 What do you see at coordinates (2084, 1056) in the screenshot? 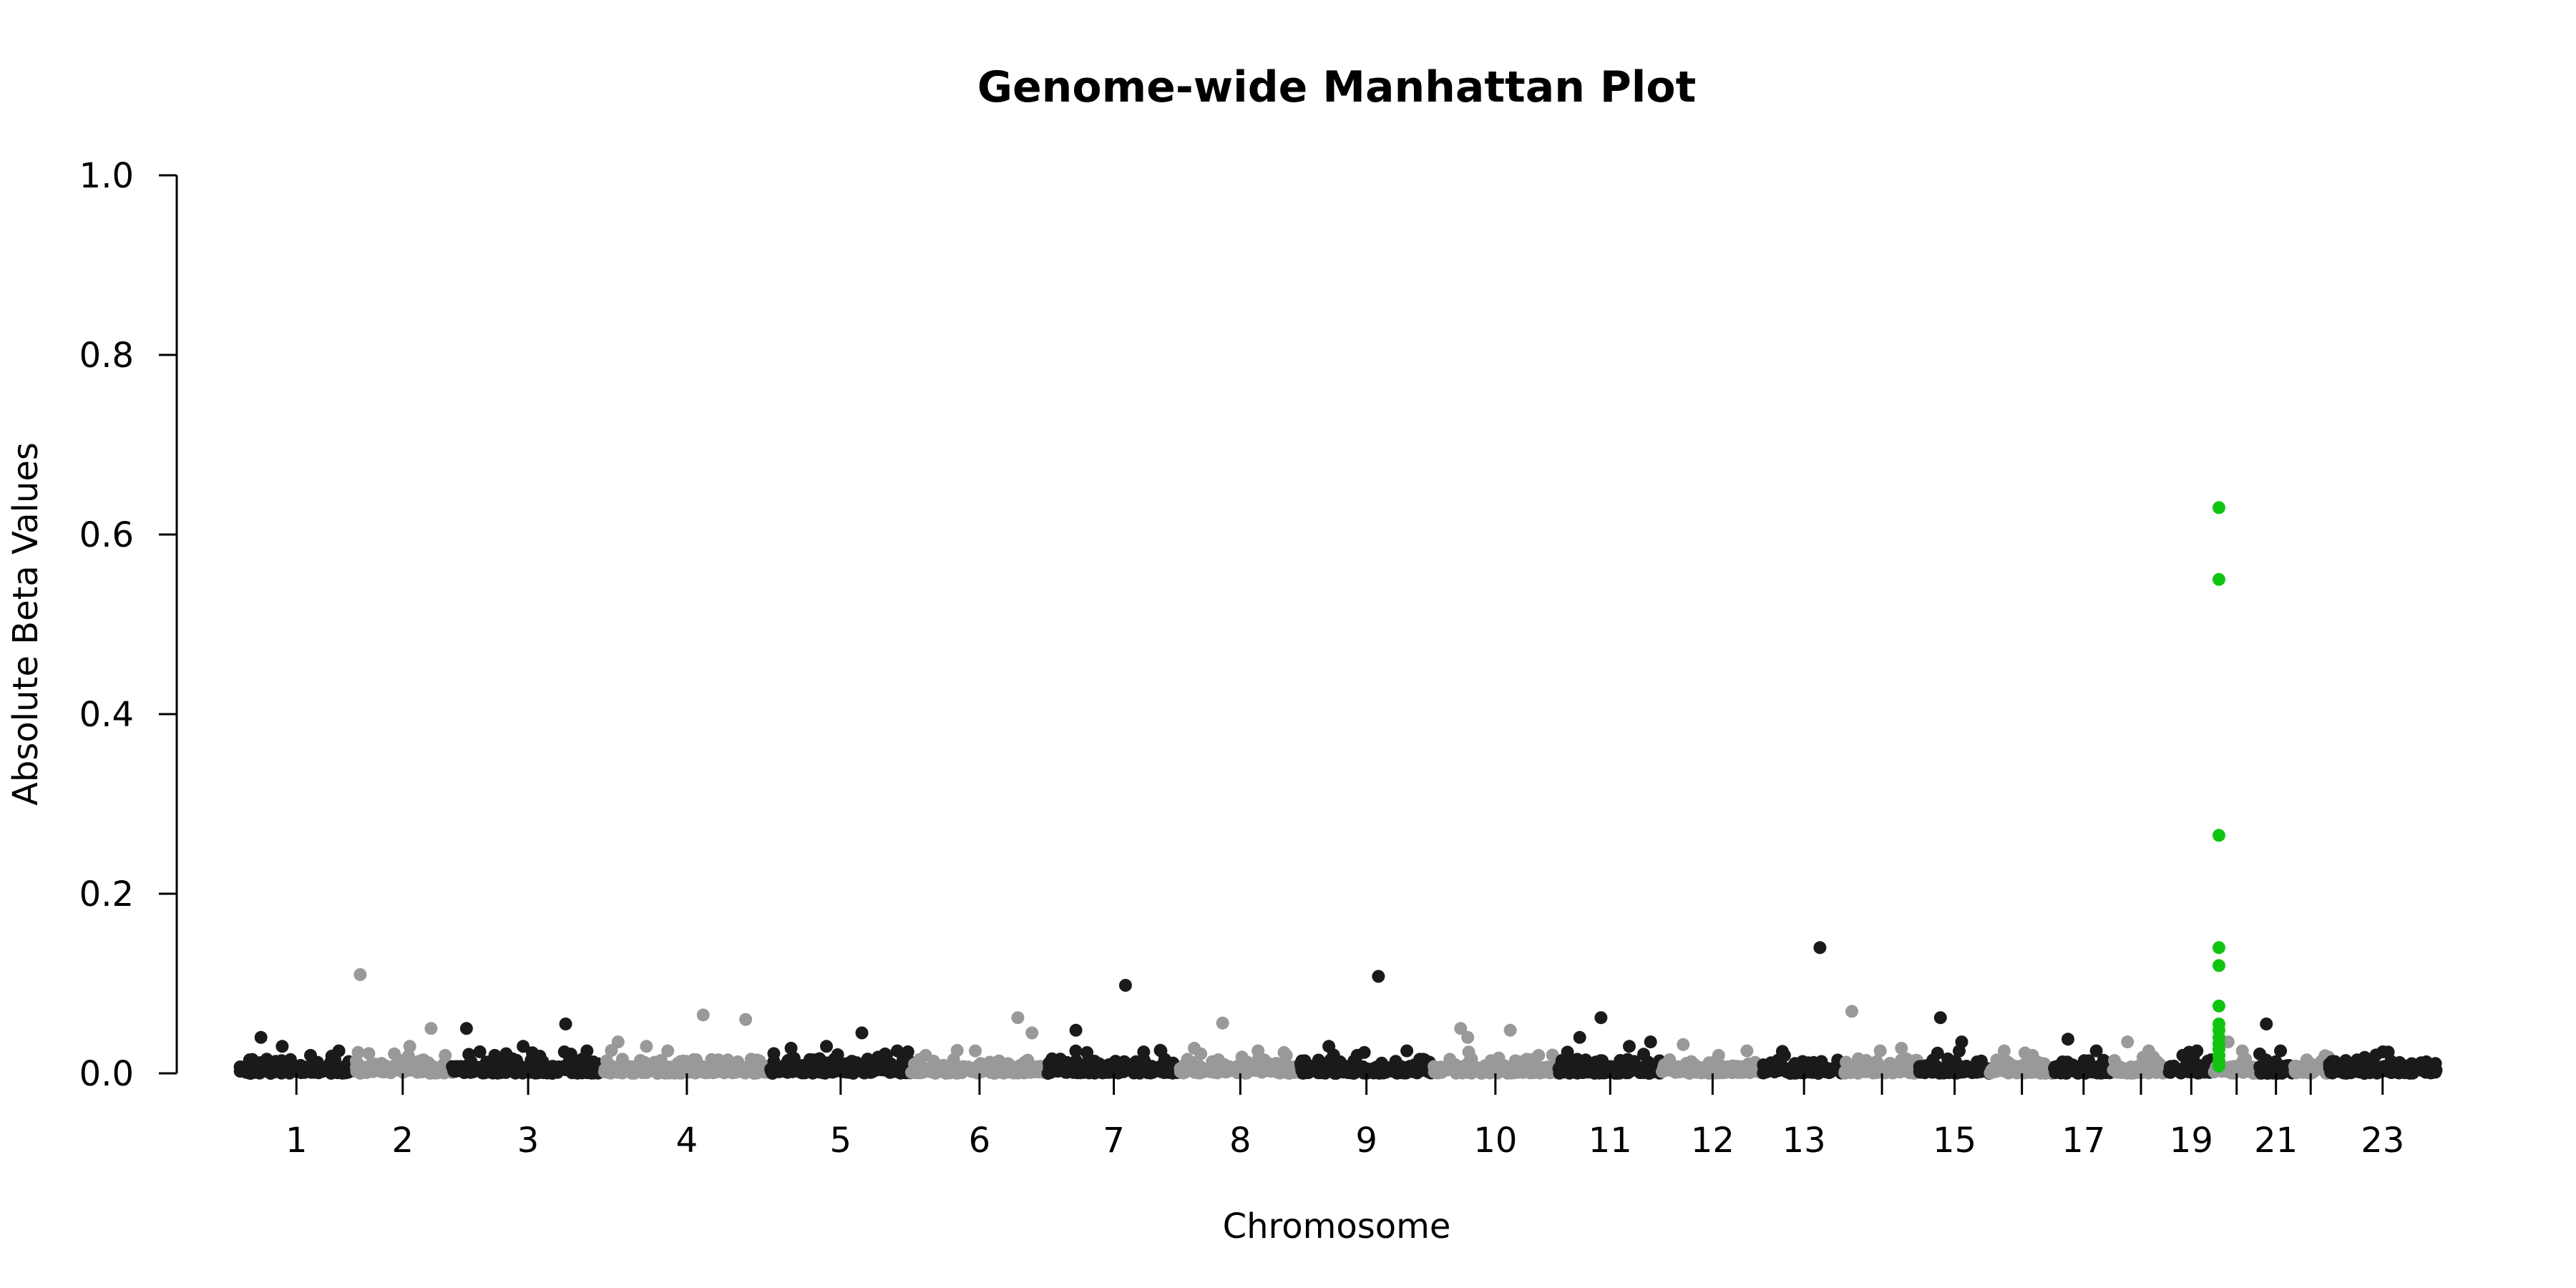
I see `chromosome-17-points` at bounding box center [2084, 1056].